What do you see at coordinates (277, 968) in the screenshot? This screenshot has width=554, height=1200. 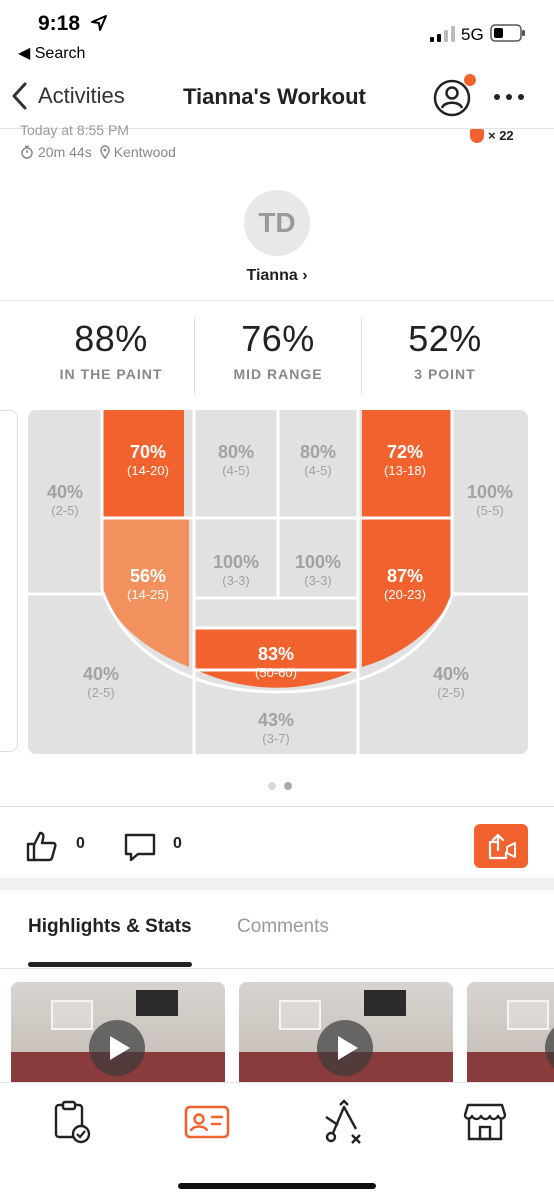 I see `tabs-divider` at bounding box center [277, 968].